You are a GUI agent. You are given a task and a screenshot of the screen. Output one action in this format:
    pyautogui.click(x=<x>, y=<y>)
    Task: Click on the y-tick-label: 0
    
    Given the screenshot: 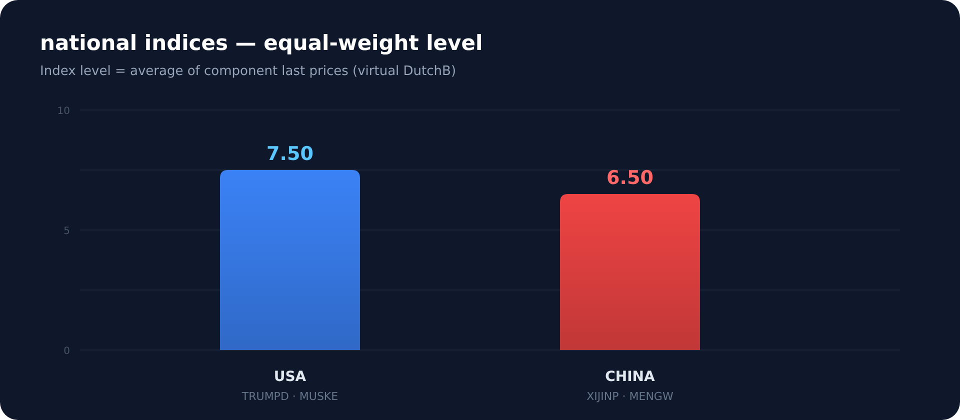 What is the action you would take?
    pyautogui.click(x=67, y=351)
    